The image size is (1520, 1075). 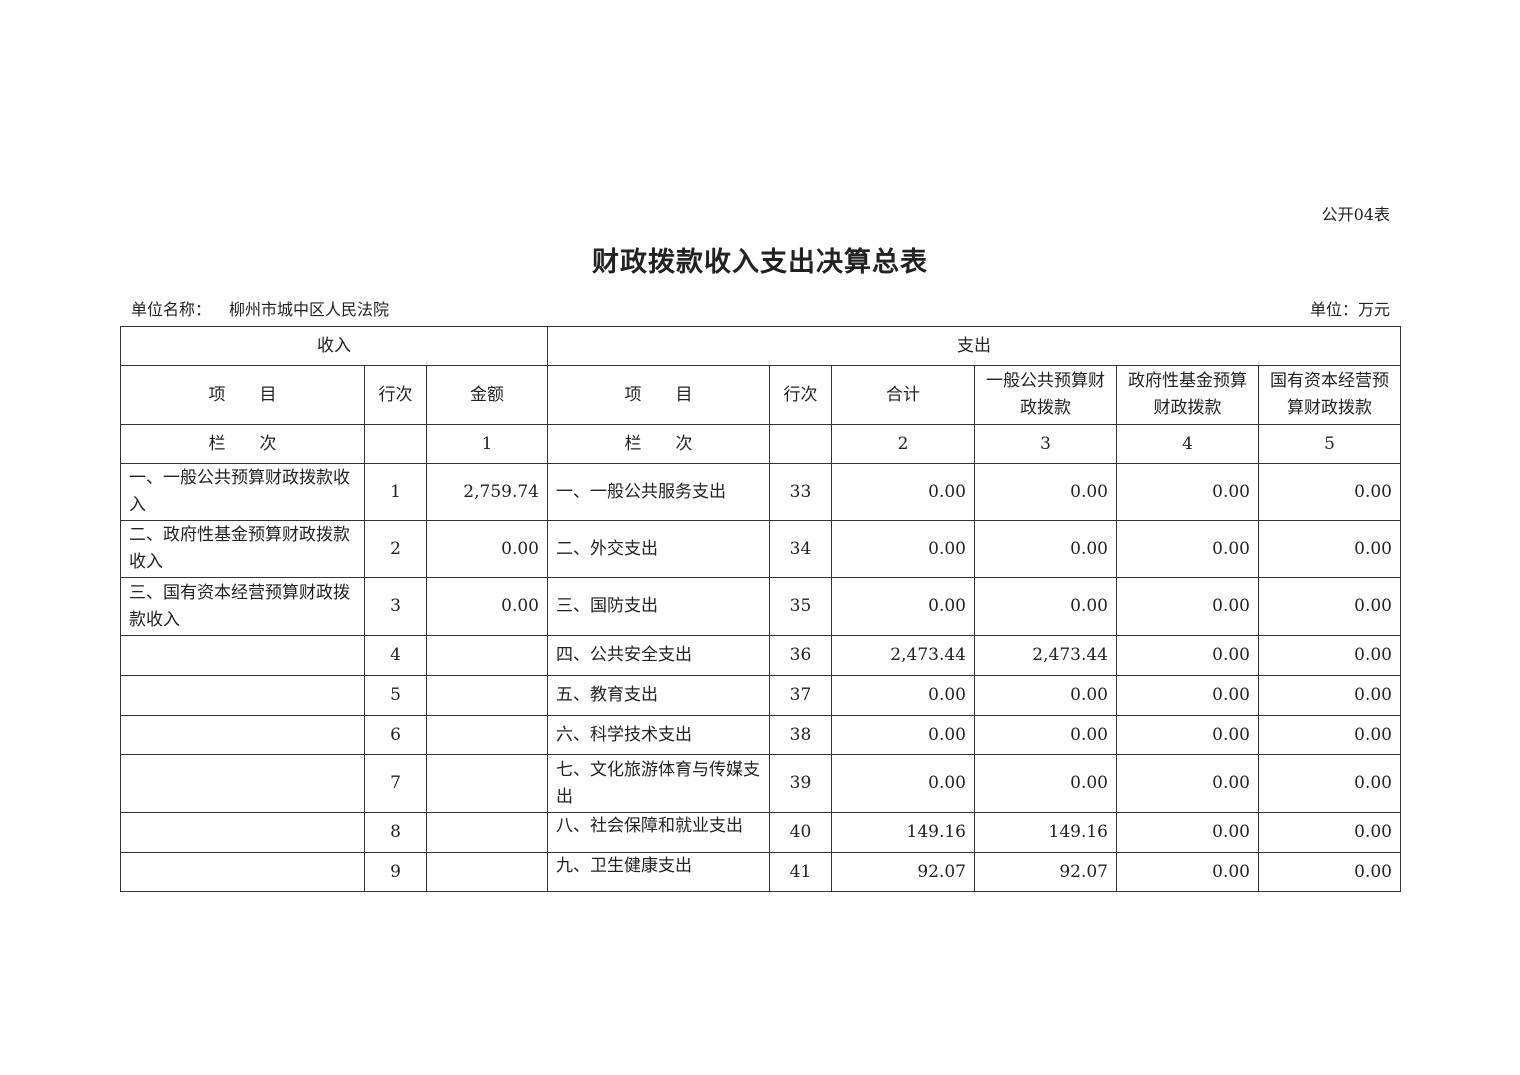 What do you see at coordinates (658, 606) in the screenshot?
I see `expense-item: 三、国防支出` at bounding box center [658, 606].